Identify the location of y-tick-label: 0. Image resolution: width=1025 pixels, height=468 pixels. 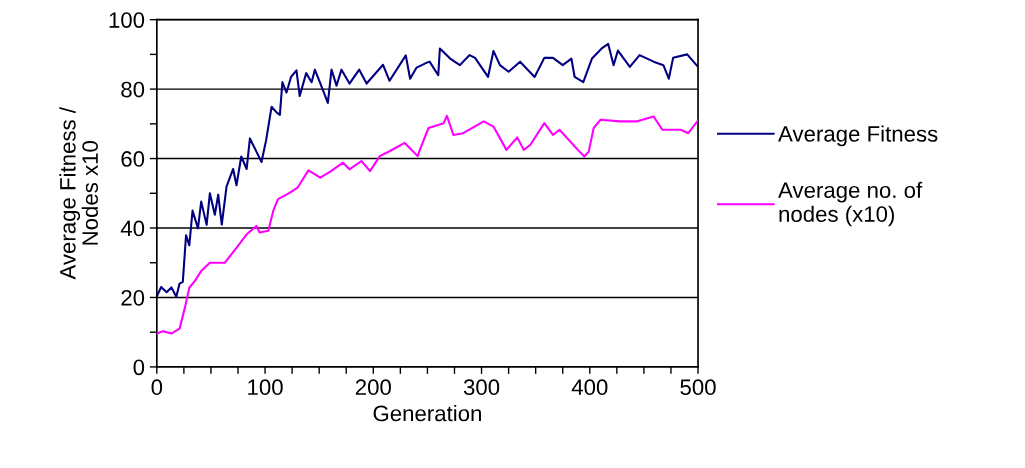
(139, 367).